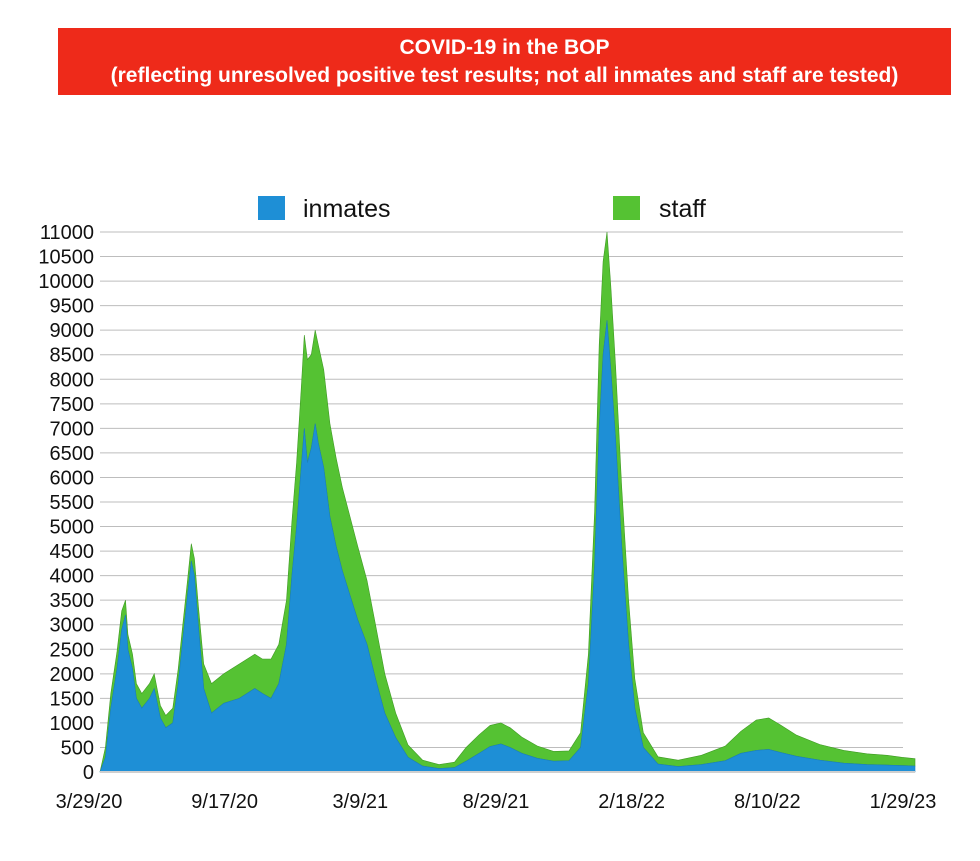  Describe the element at coordinates (72, 601) in the screenshot. I see `y-tick-label: 3500` at that location.